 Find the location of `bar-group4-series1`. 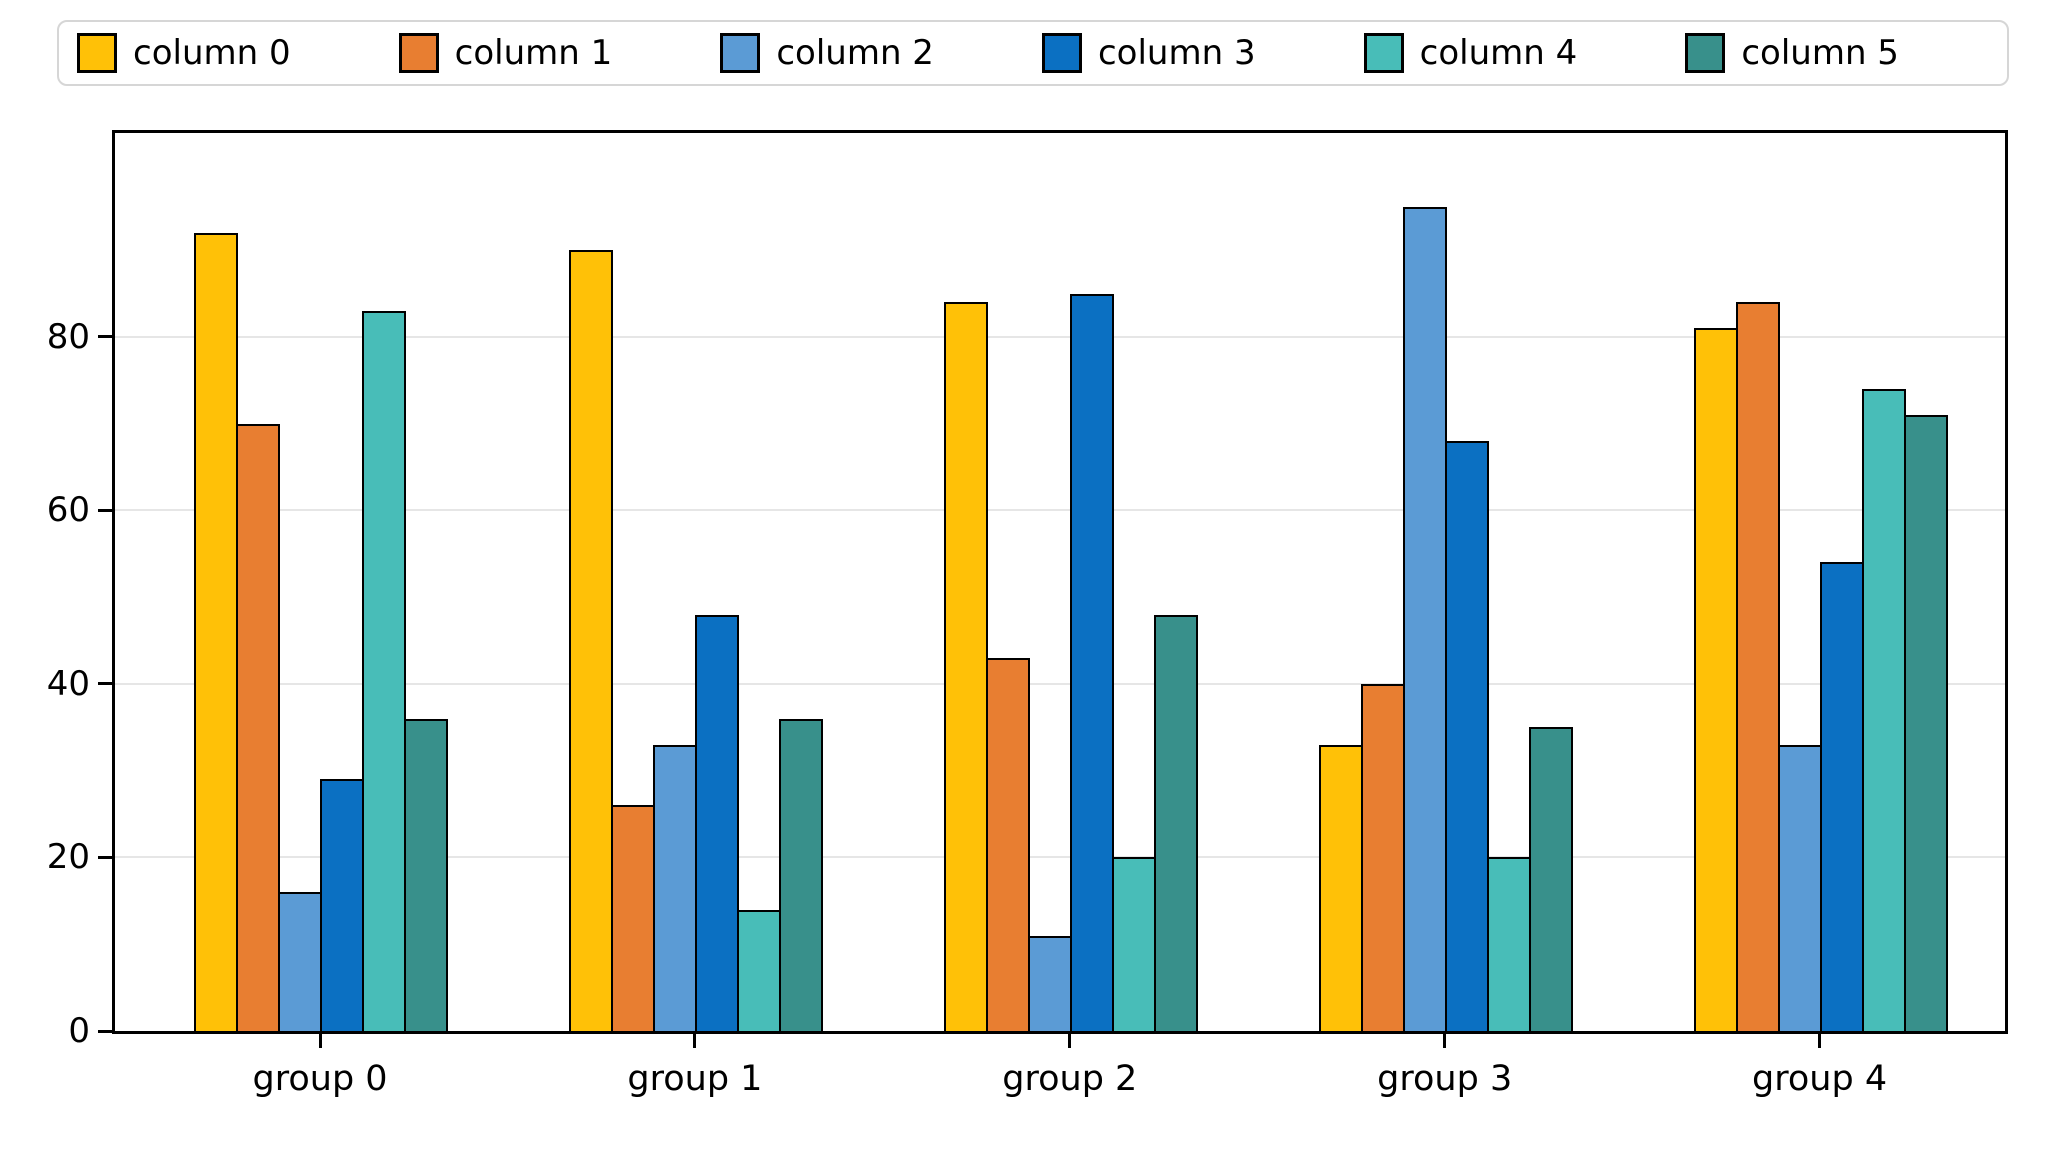

bar-group4-series1 is located at coordinates (1758, 666).